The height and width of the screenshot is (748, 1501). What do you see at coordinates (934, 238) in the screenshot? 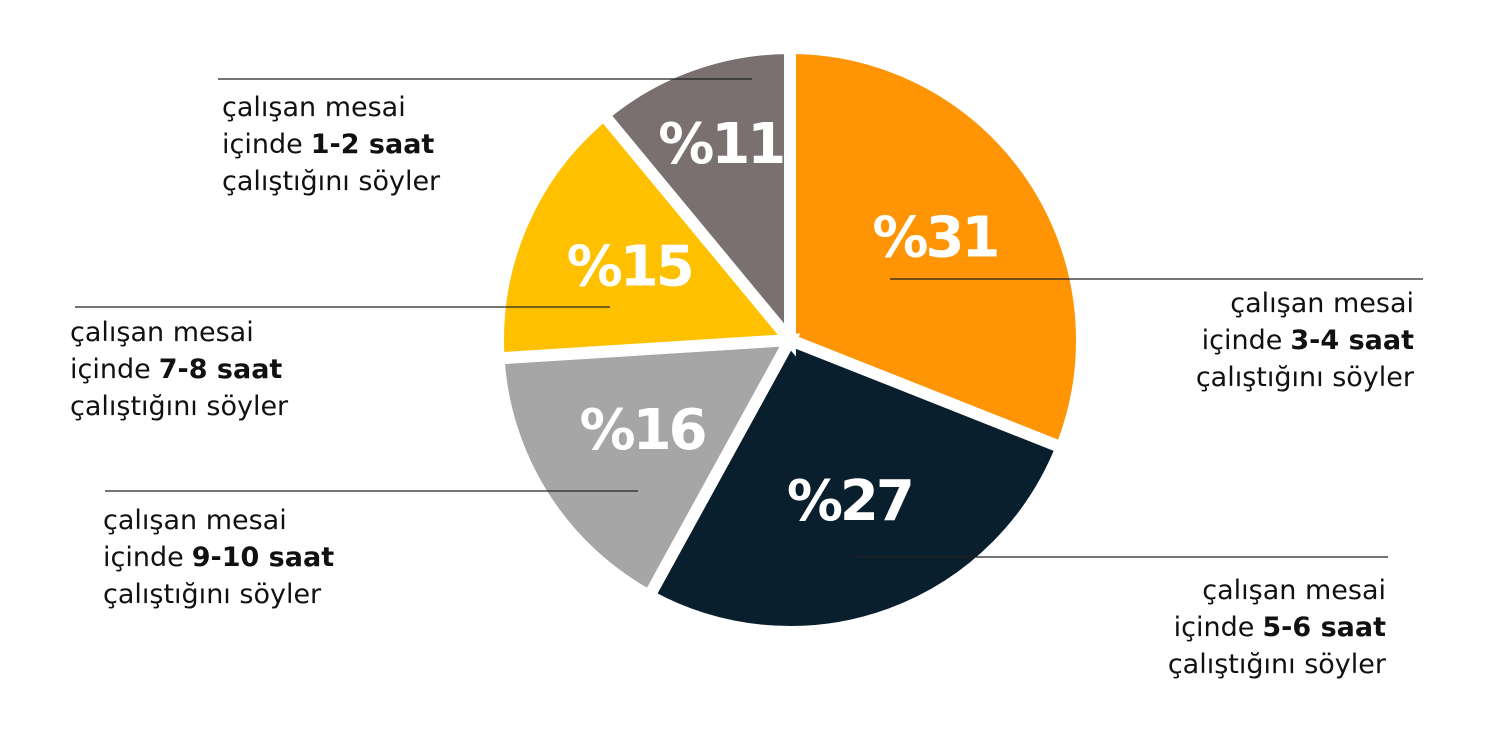
I see `value-label: %31` at bounding box center [934, 238].